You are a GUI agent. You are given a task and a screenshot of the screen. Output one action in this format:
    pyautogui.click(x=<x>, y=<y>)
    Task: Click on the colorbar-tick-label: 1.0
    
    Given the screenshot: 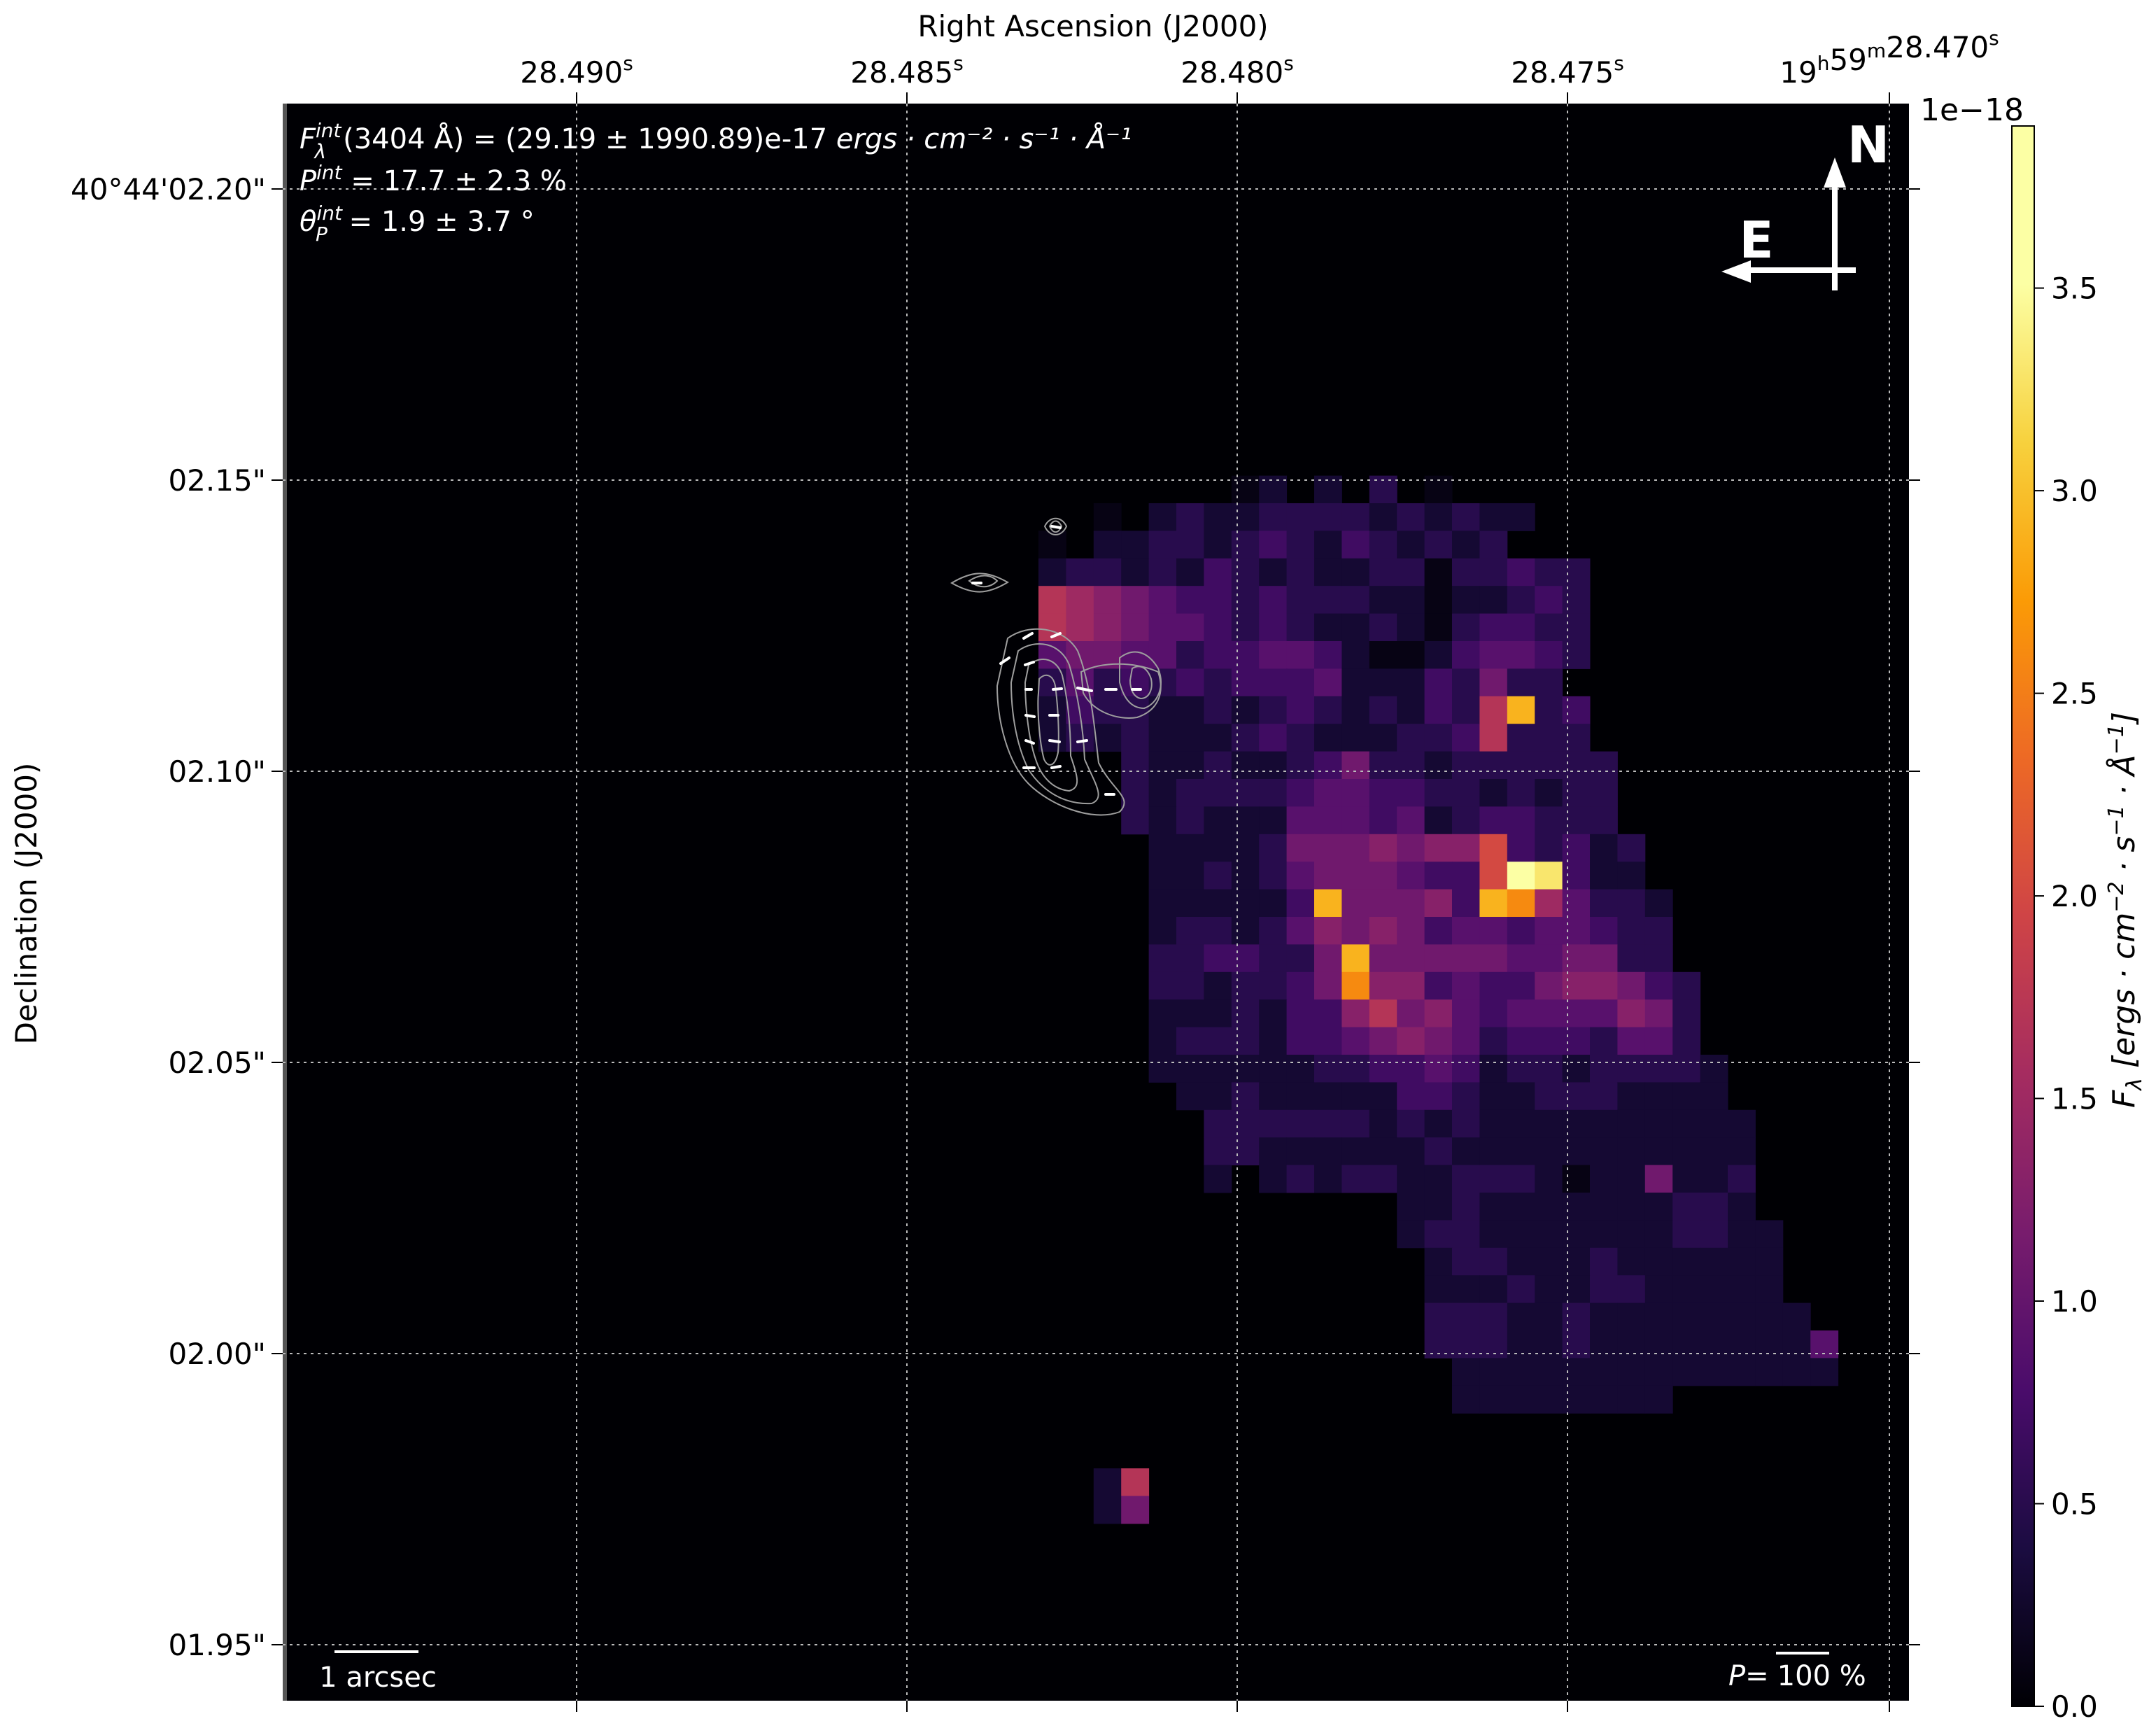 What is the action you would take?
    pyautogui.click(x=2074, y=1301)
    